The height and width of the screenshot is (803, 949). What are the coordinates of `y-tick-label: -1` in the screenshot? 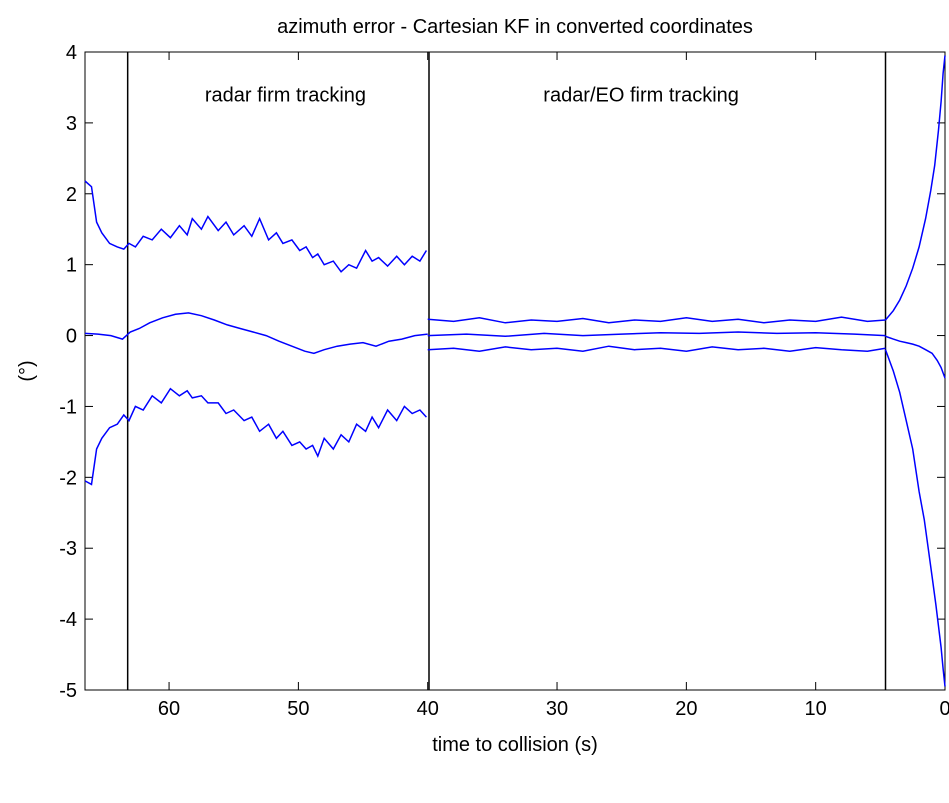 It's located at (68, 407).